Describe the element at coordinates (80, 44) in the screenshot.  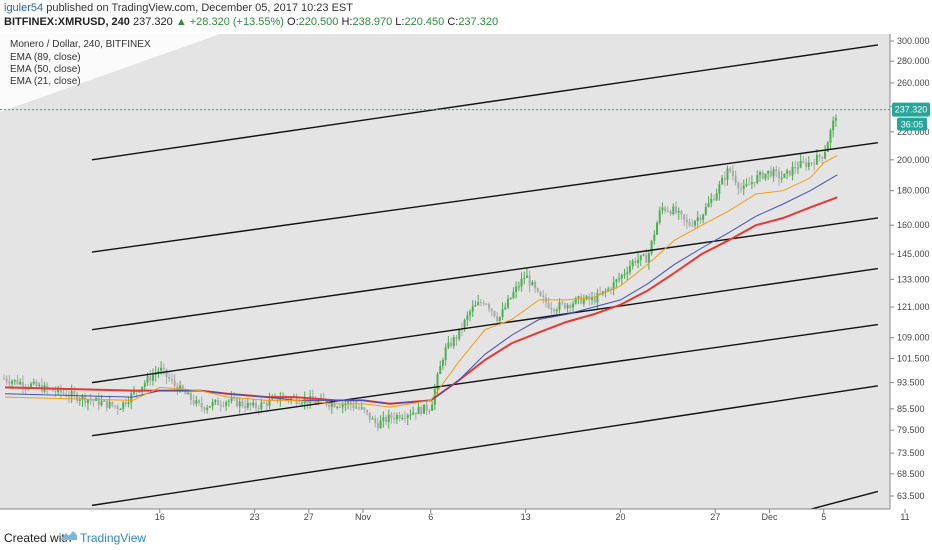
I see `legend-title: Monero / Dollar, 240, BITFINEX` at that location.